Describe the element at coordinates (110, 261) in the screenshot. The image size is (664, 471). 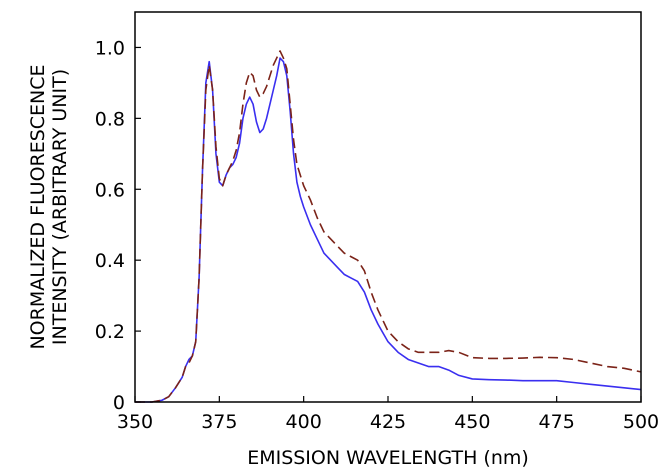
I see `y-tick-label: 0.4` at that location.